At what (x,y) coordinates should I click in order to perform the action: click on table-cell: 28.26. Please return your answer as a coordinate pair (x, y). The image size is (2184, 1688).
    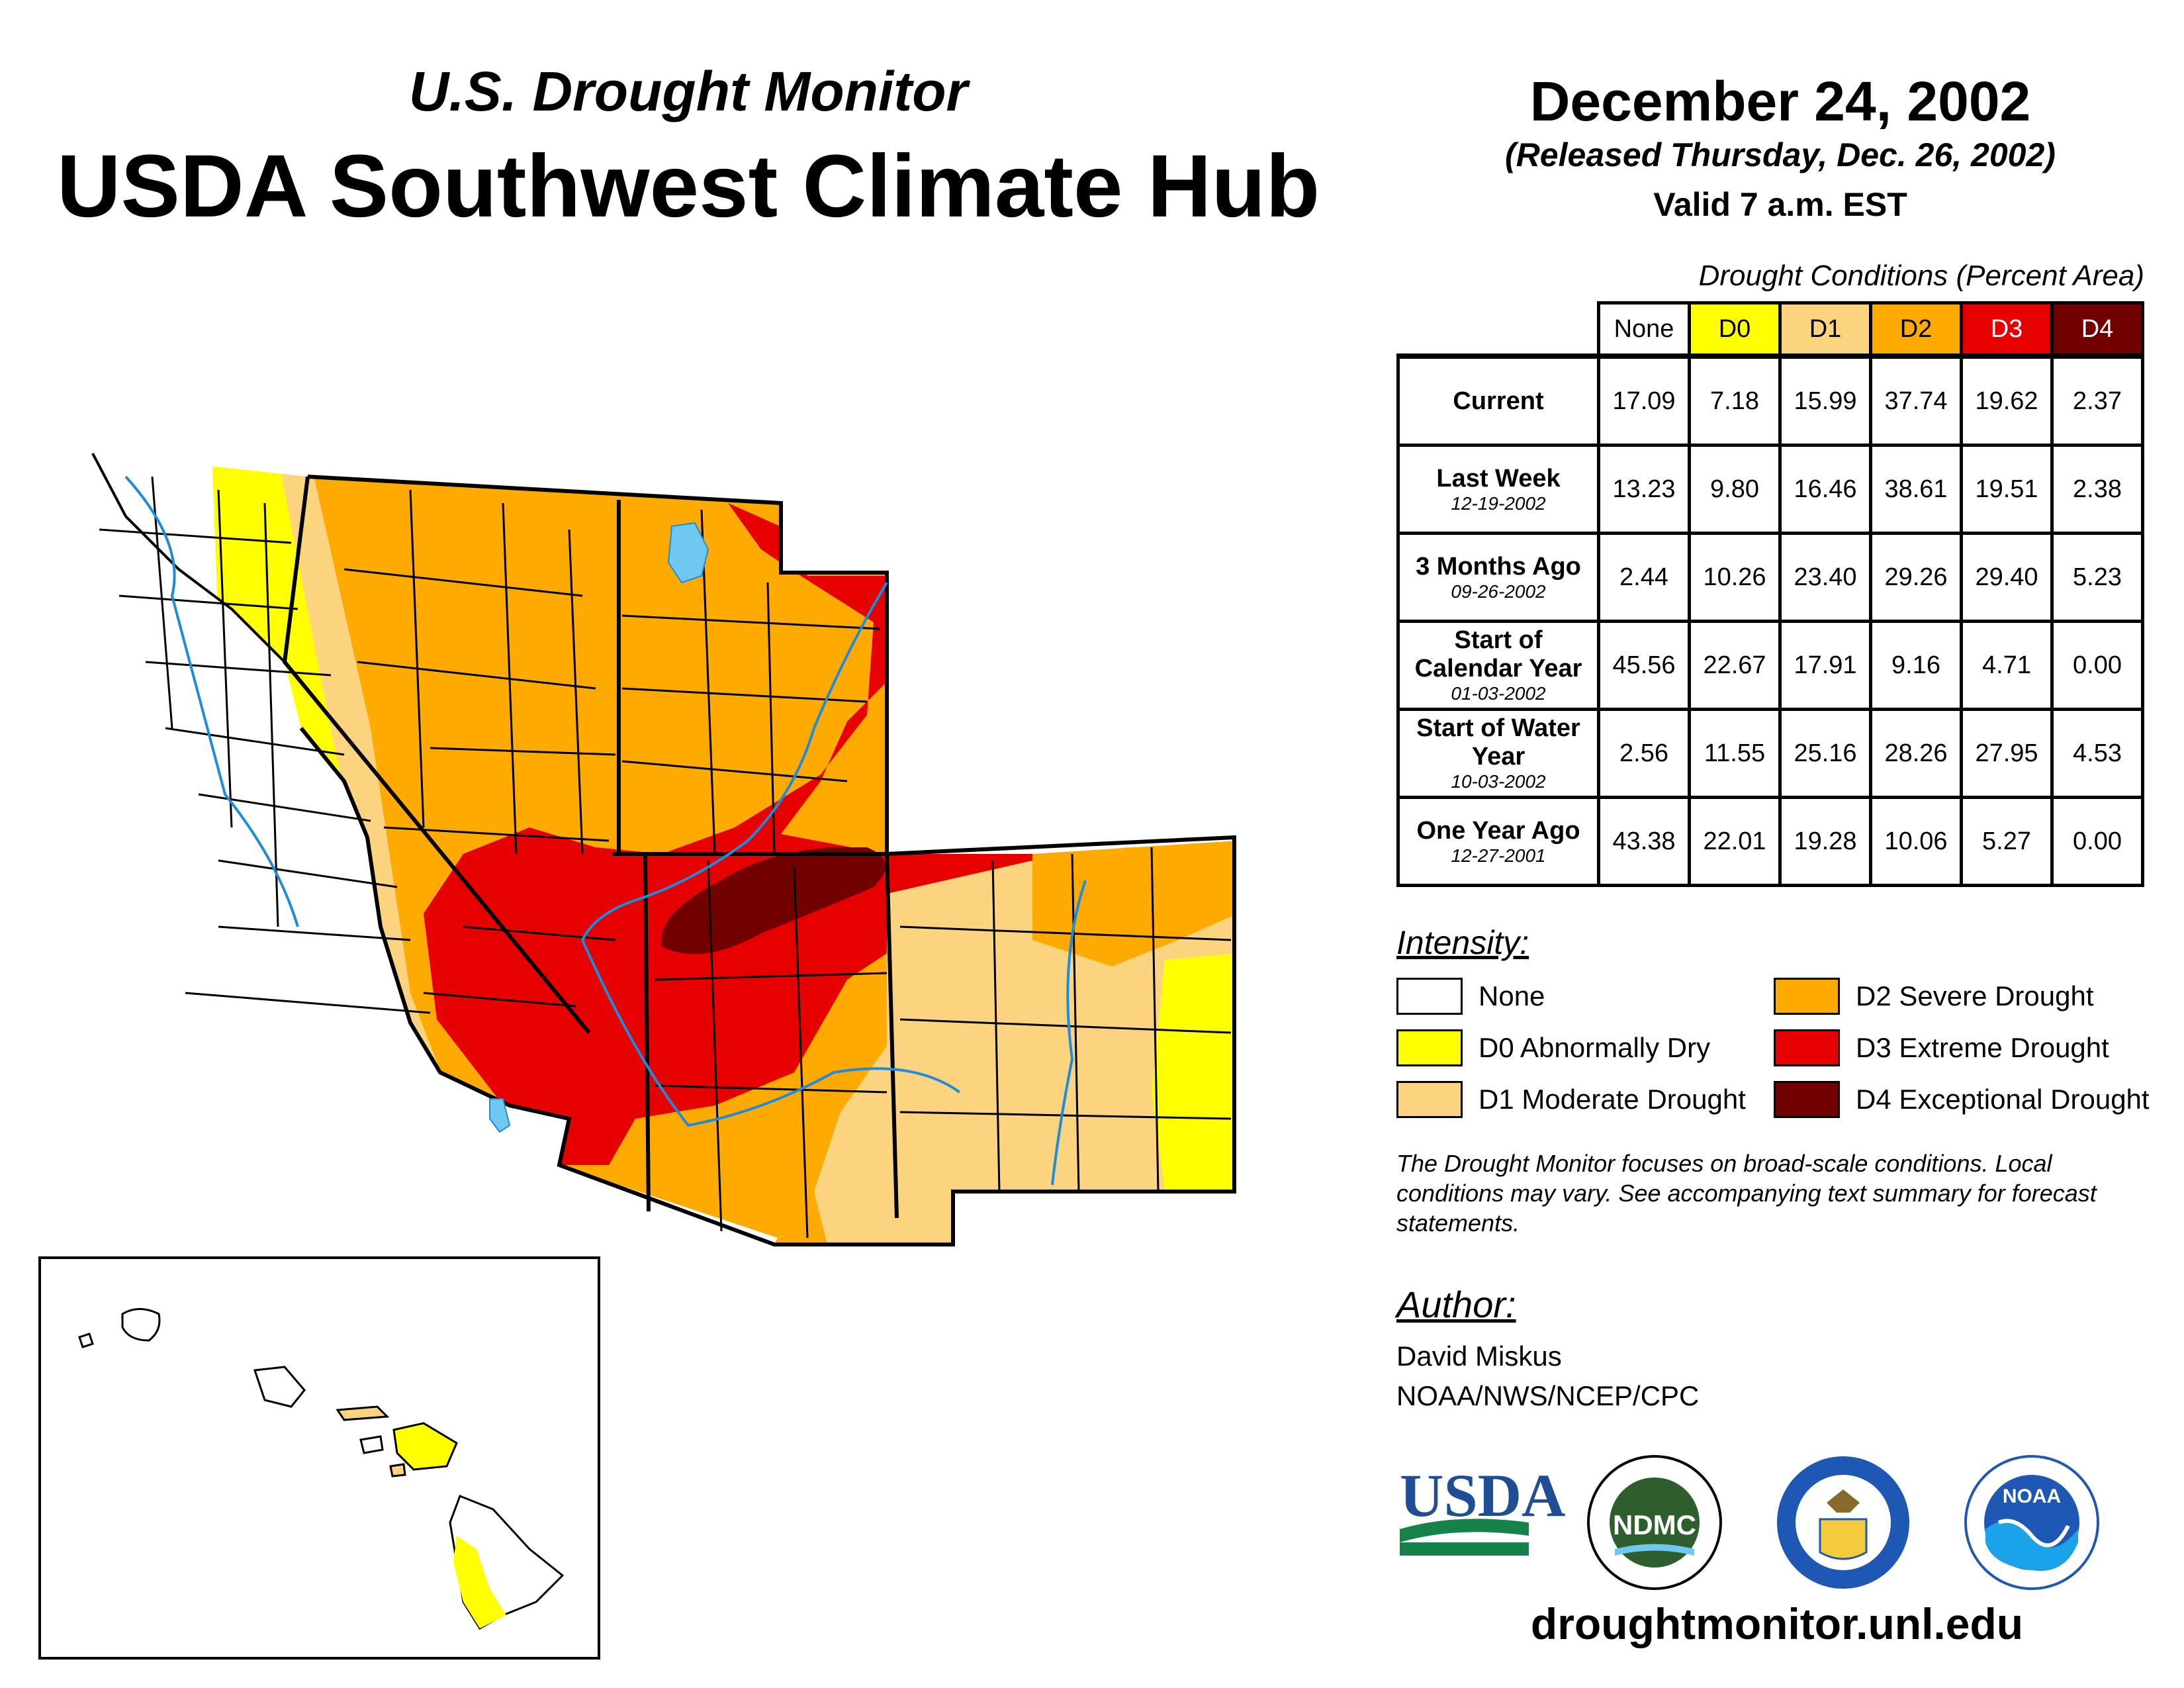
    Looking at the image, I should click on (1916, 753).